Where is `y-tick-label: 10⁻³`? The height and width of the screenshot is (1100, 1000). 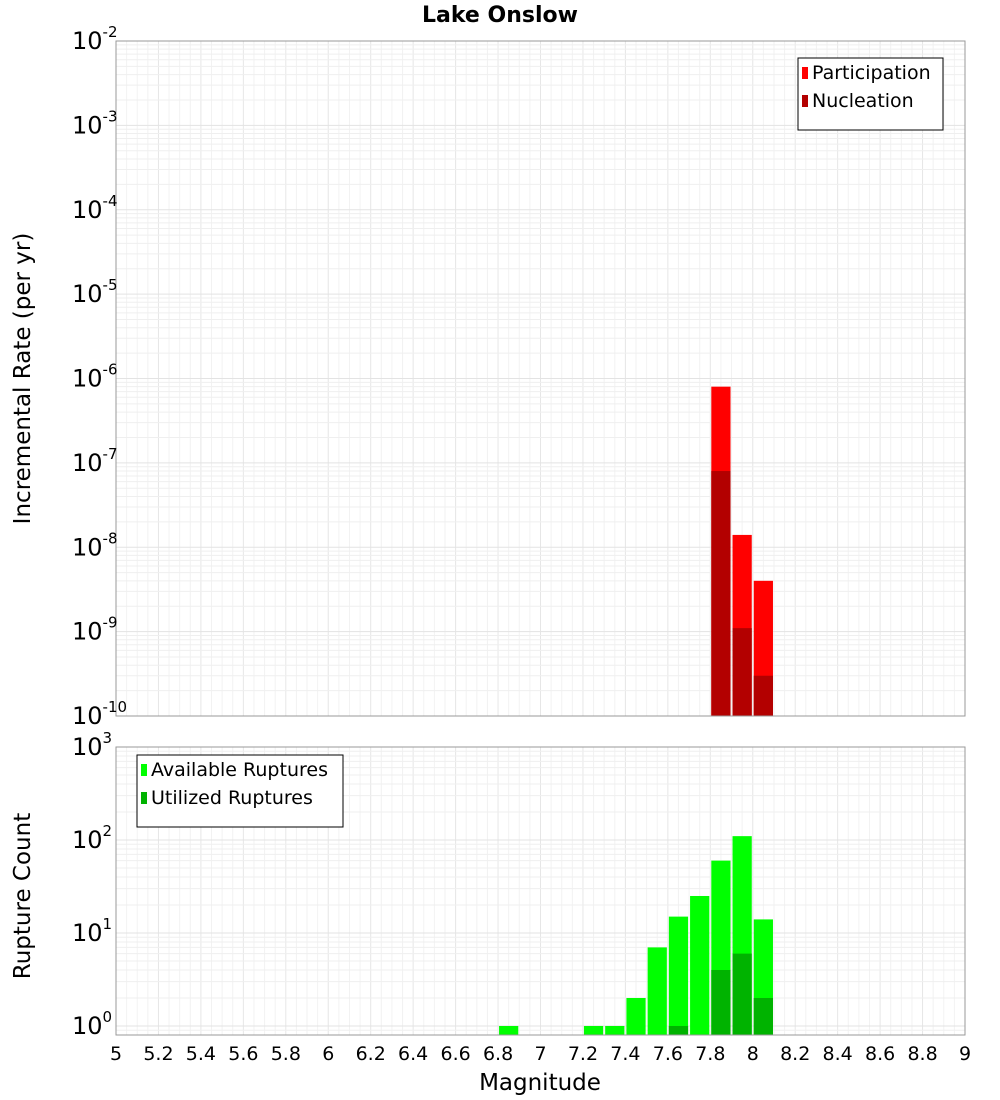 y-tick-label: 10⁻³ is located at coordinates (95, 123).